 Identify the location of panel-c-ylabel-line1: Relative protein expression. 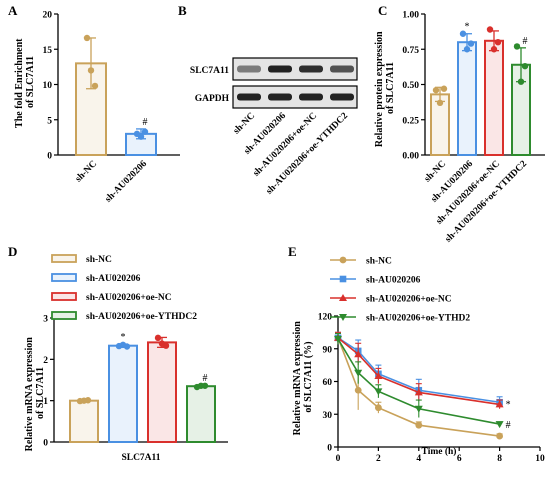
(379, 89).